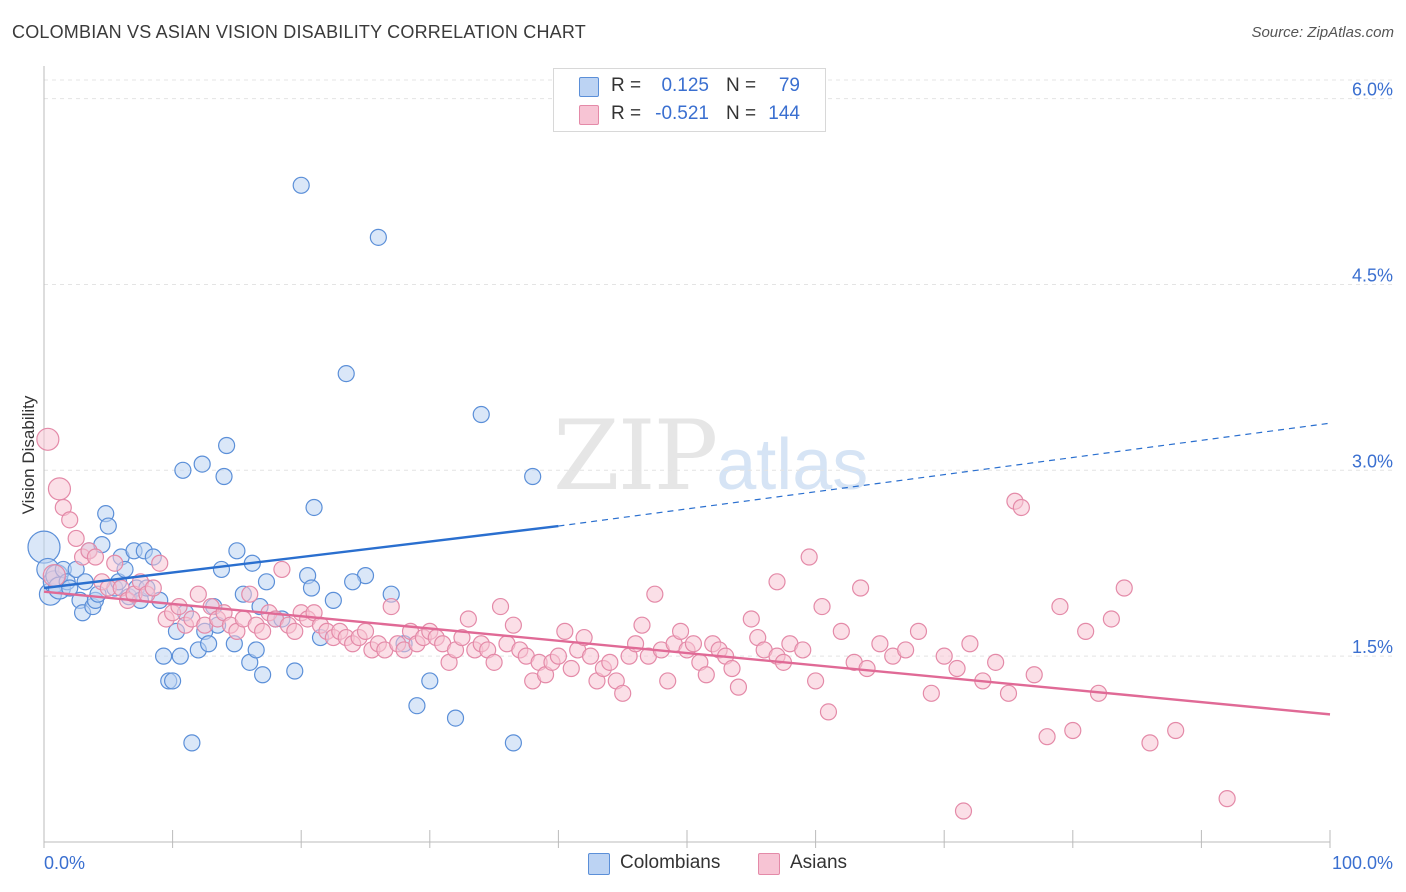  I want to click on watermark-zip: ZIP, so click(635, 456).